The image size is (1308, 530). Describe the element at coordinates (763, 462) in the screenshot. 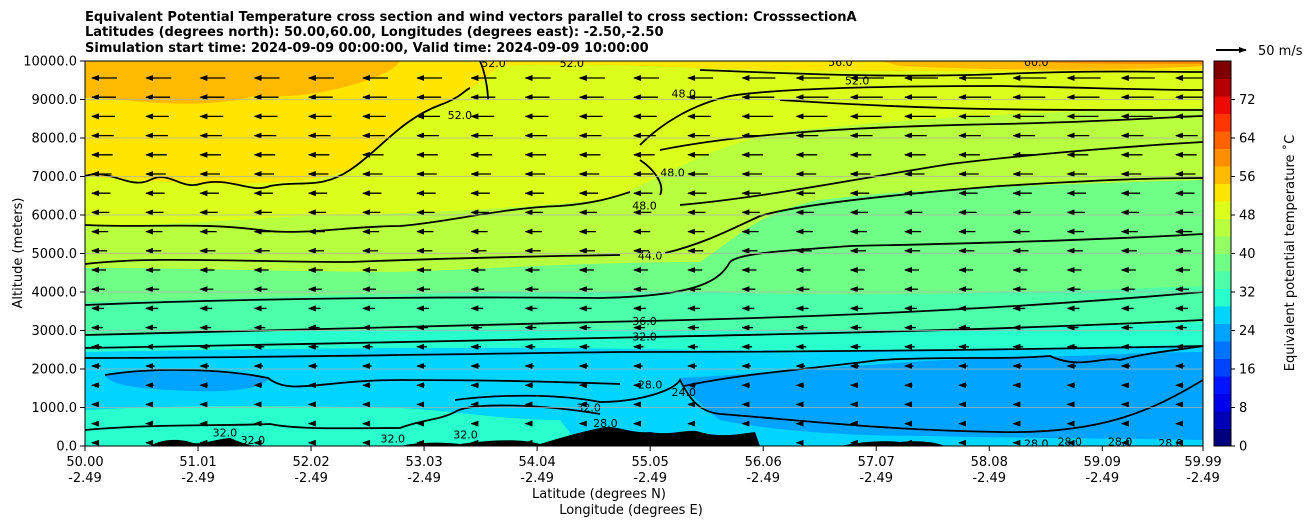

I see `x-tick-label-latitude: 56.06` at that location.